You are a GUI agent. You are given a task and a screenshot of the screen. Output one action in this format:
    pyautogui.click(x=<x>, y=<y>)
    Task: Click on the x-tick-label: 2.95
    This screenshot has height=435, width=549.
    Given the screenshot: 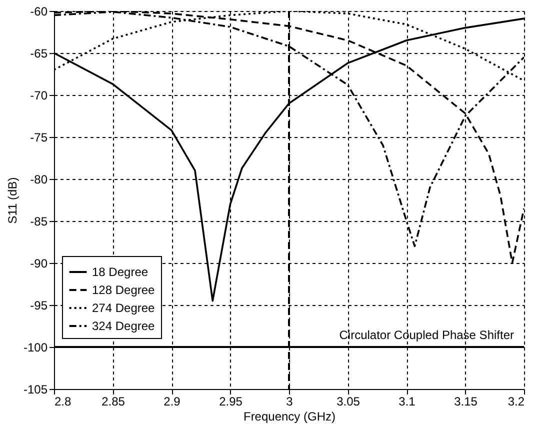 What is the action you would take?
    pyautogui.click(x=231, y=401)
    